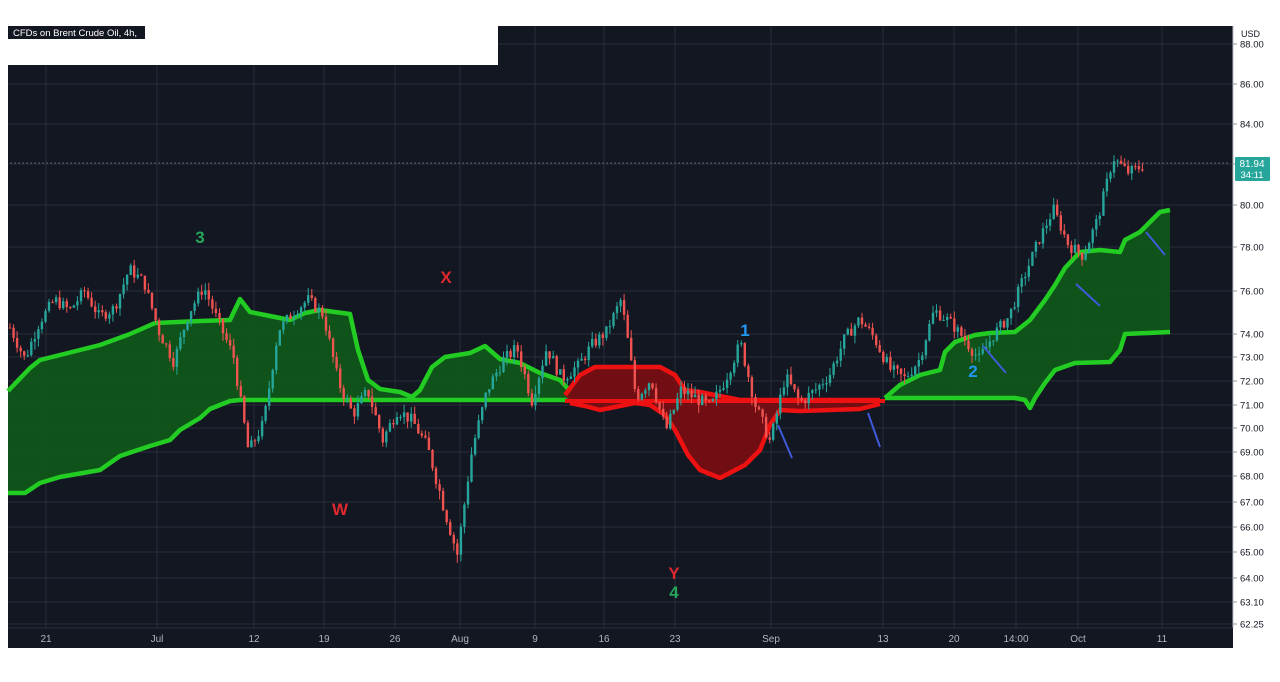 The image size is (1280, 682). Describe the element at coordinates (1088, 295) in the screenshot. I see `trend-mark` at that location.